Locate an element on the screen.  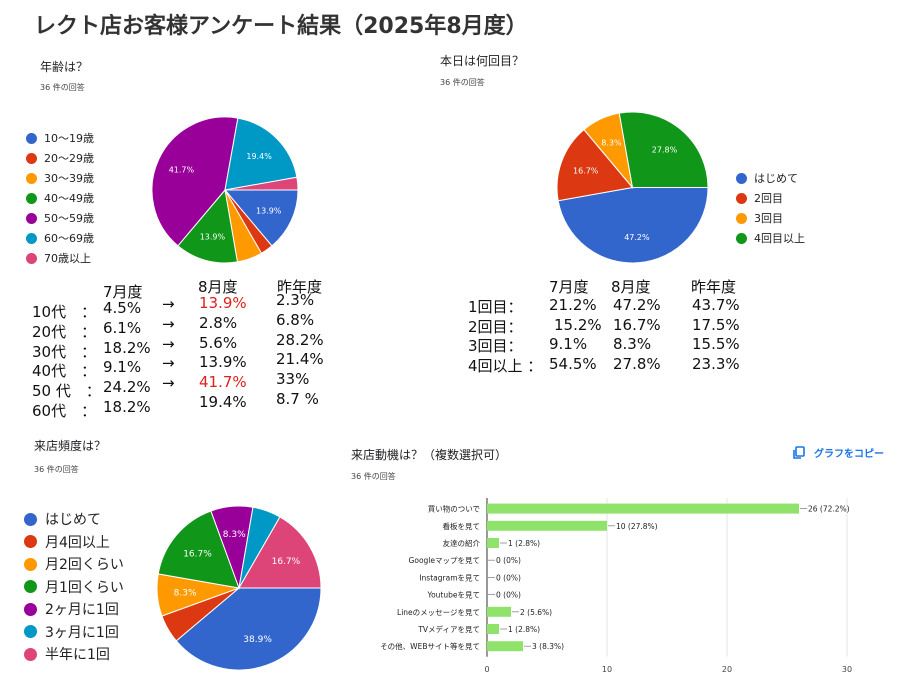
category-label: Lineのメッセージを見て is located at coordinates (438, 612).